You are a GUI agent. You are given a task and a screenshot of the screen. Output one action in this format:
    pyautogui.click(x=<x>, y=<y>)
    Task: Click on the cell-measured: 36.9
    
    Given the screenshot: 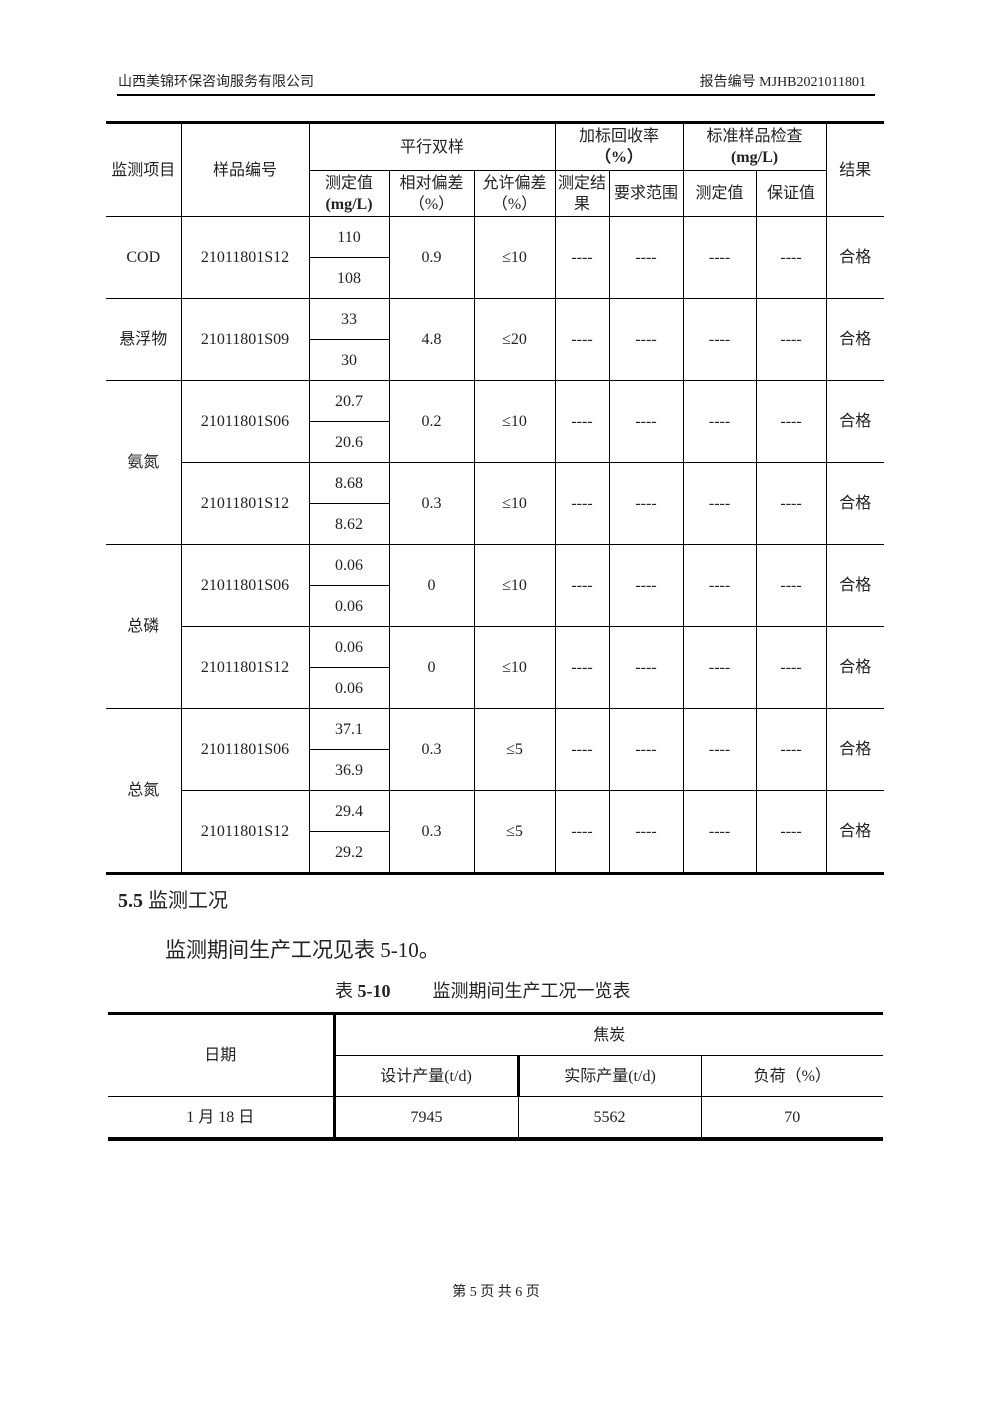 What is the action you would take?
    pyautogui.click(x=349, y=770)
    